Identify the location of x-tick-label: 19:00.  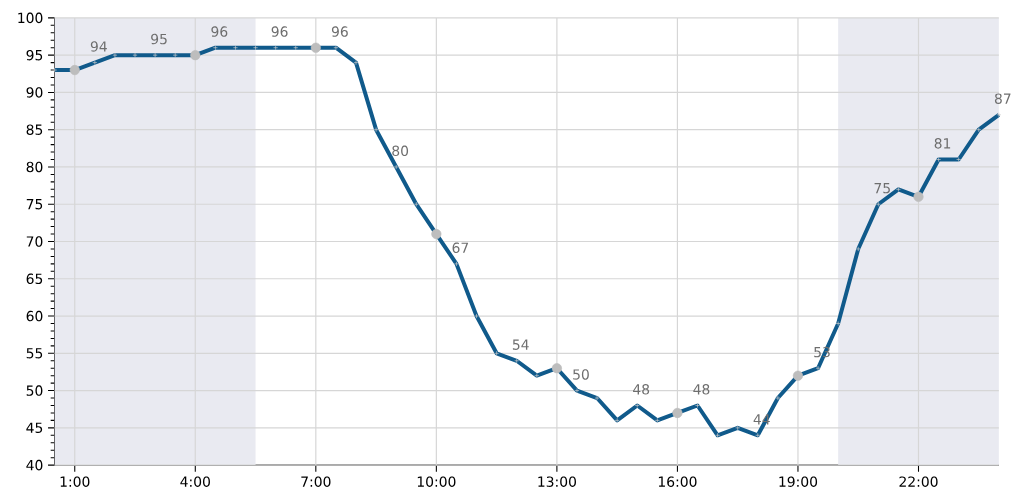
(798, 481).